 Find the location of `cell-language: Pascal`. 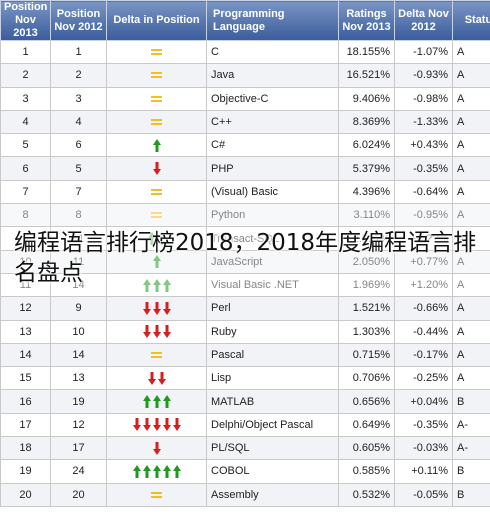

cell-language: Pascal is located at coordinates (272, 355).